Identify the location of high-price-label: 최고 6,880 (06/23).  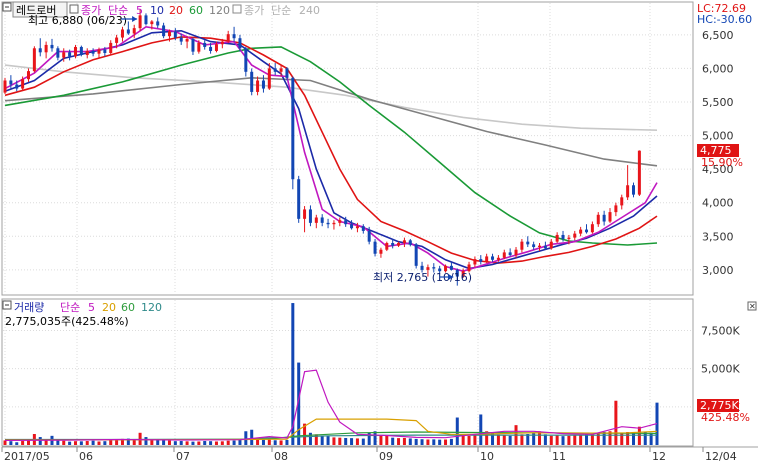
(77, 20).